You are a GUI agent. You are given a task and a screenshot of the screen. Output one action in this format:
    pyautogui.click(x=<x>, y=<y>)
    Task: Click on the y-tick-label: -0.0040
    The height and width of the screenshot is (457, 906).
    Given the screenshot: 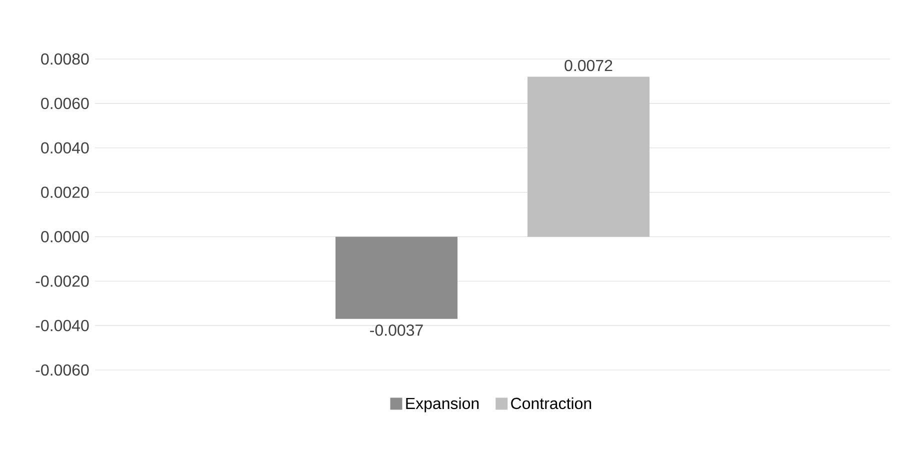 What is the action you would take?
    pyautogui.click(x=62, y=326)
    